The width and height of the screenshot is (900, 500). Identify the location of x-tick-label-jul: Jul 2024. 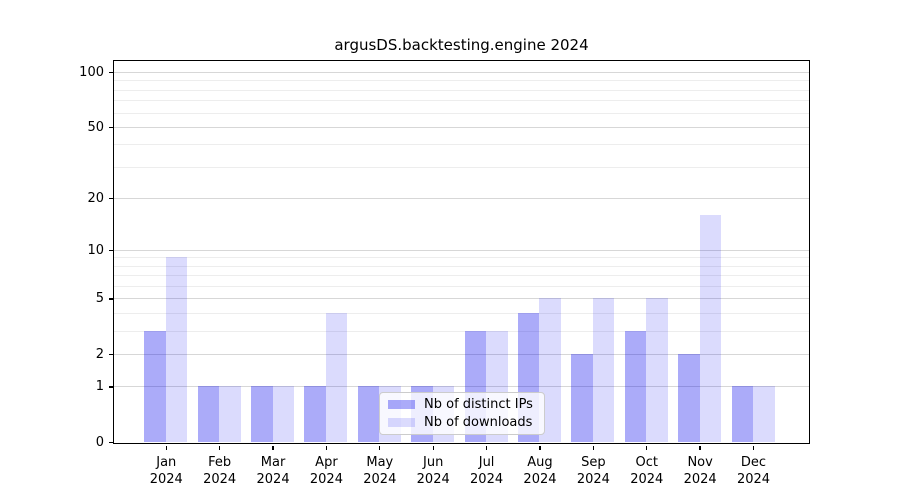
(487, 471).